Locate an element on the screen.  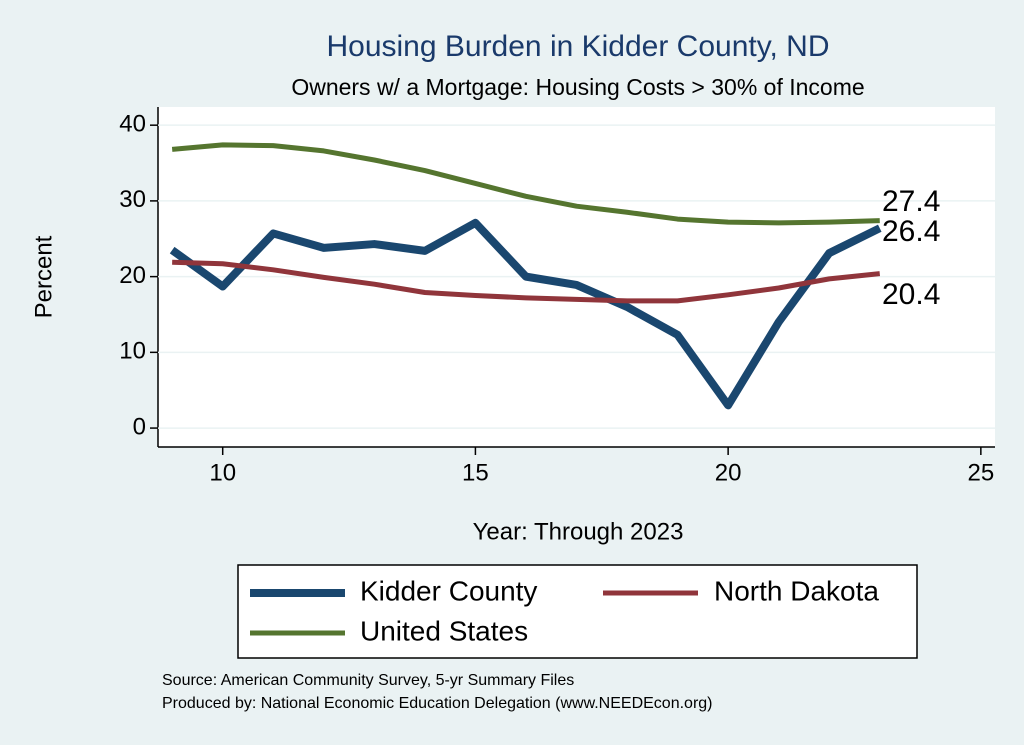
x-axis-title: Year: Through 2023 is located at coordinates (578, 531).